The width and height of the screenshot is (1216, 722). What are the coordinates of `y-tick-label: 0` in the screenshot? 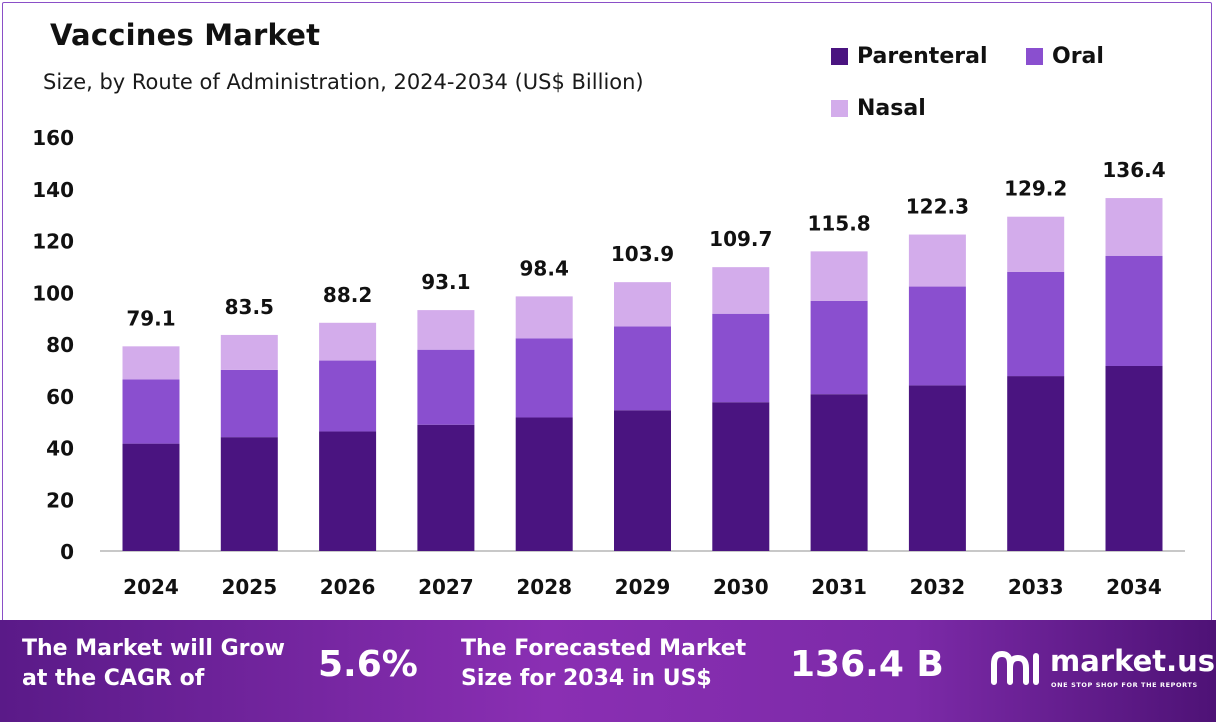 It's located at (67, 552).